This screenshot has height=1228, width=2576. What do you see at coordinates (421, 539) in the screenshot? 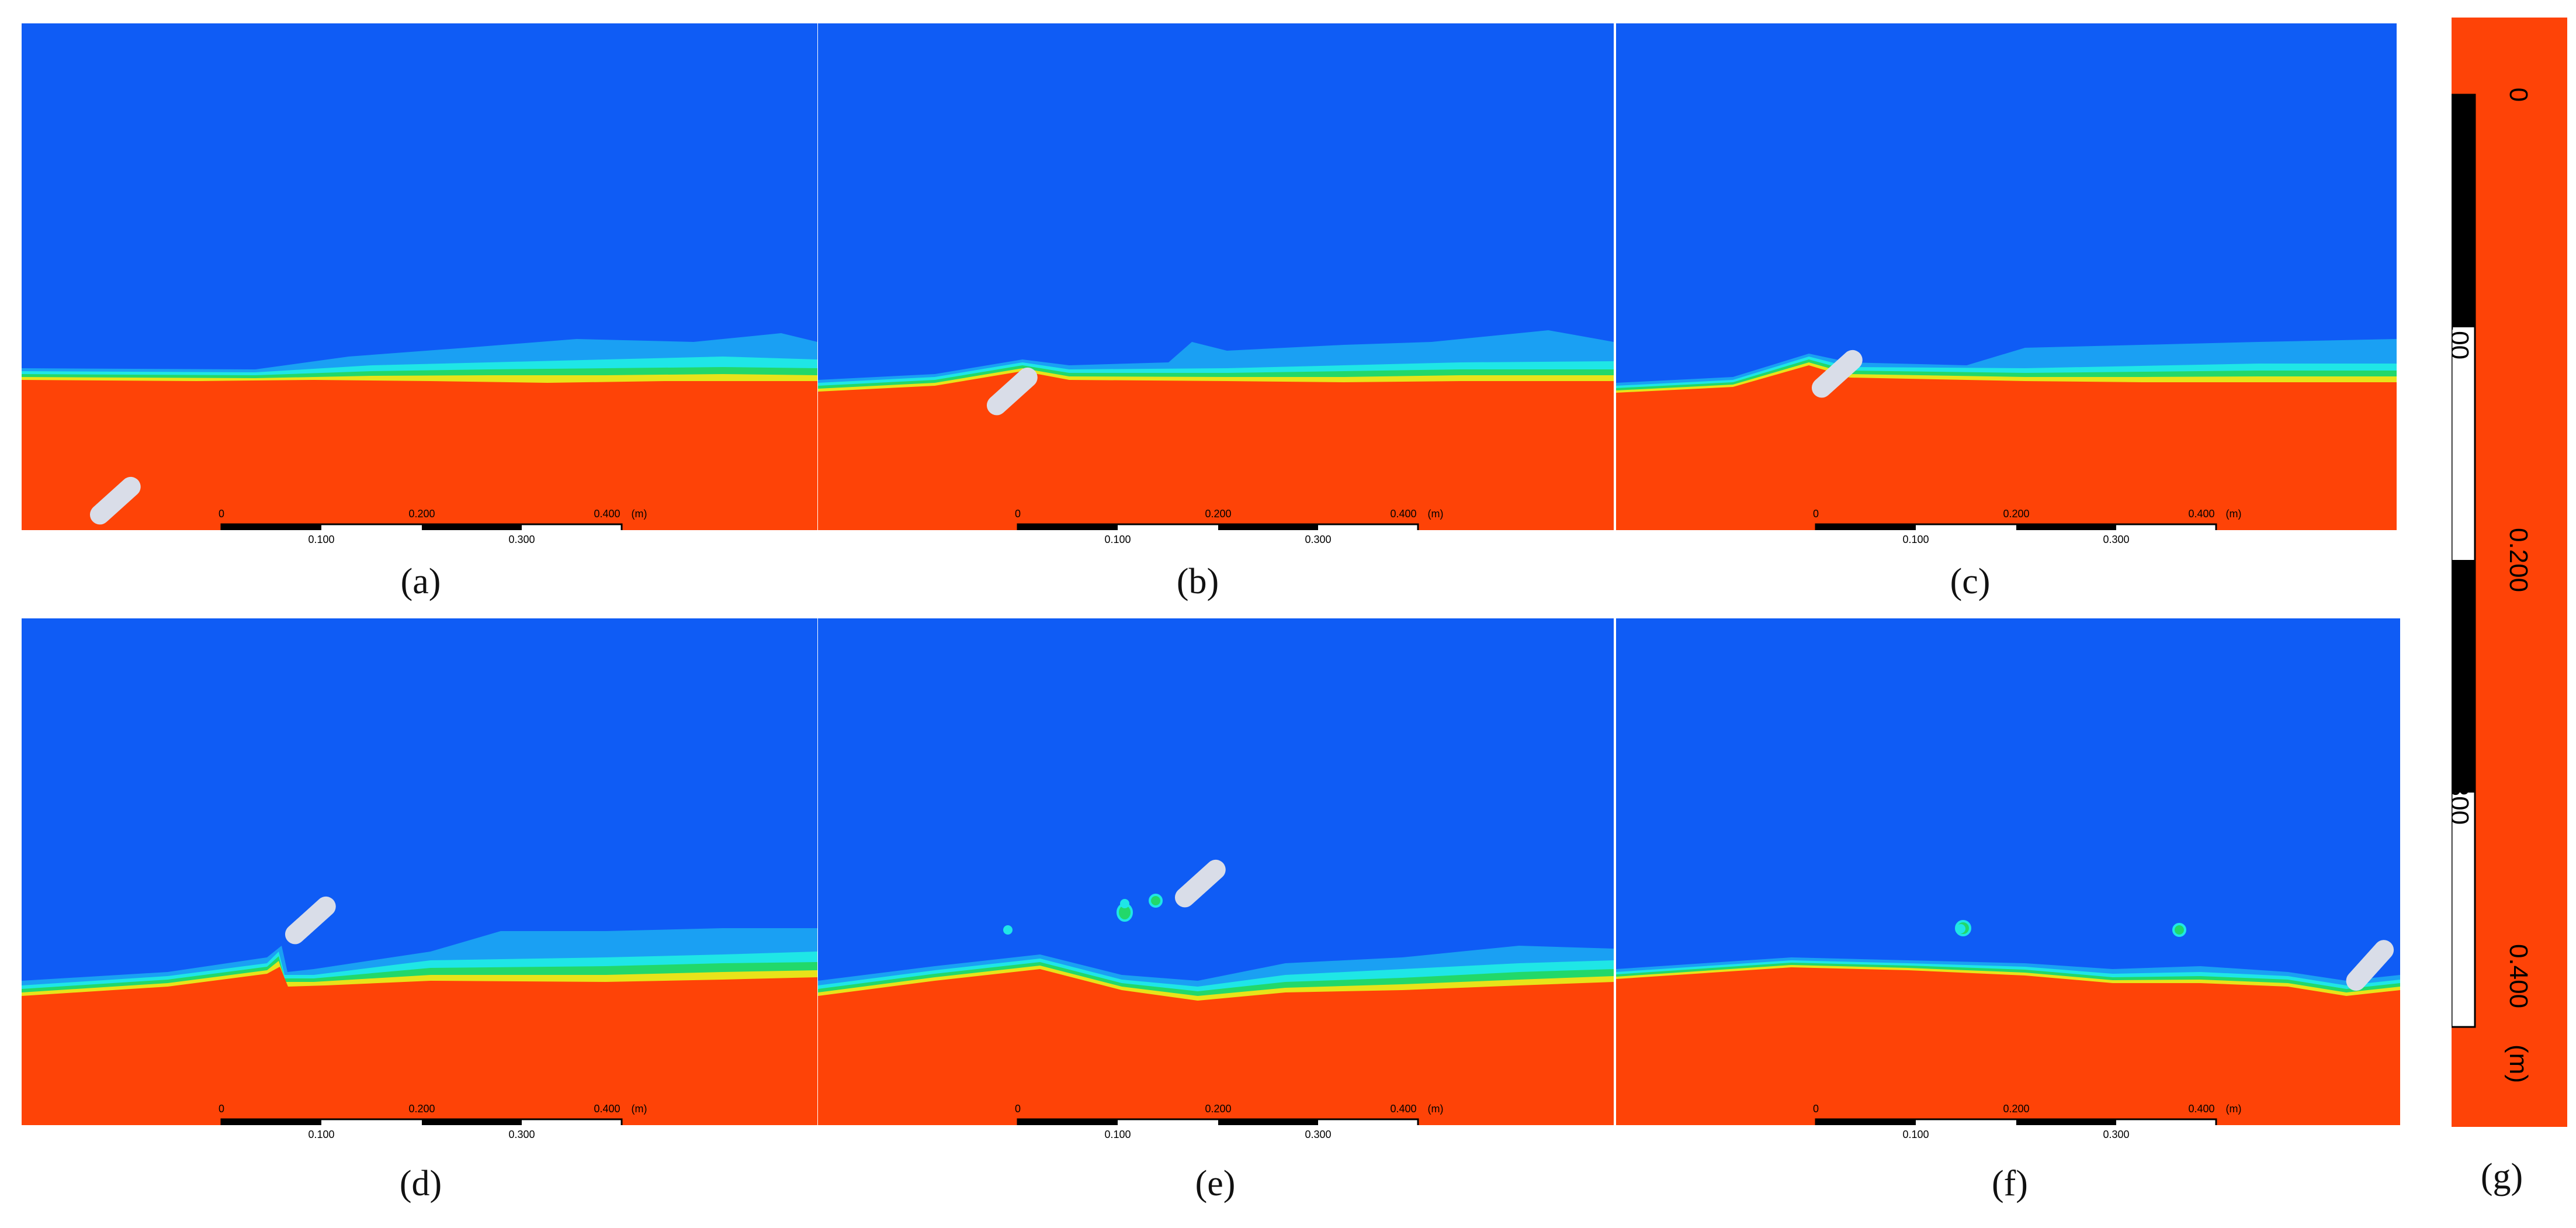
I see `panel-a-scale-bottom: 0.100 0.300` at bounding box center [421, 539].